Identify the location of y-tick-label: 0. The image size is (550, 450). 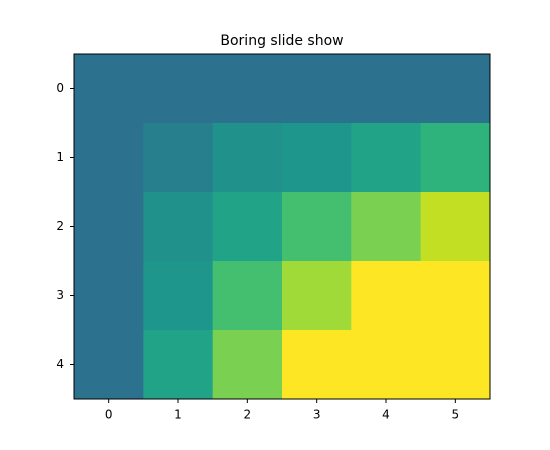
(60, 88).